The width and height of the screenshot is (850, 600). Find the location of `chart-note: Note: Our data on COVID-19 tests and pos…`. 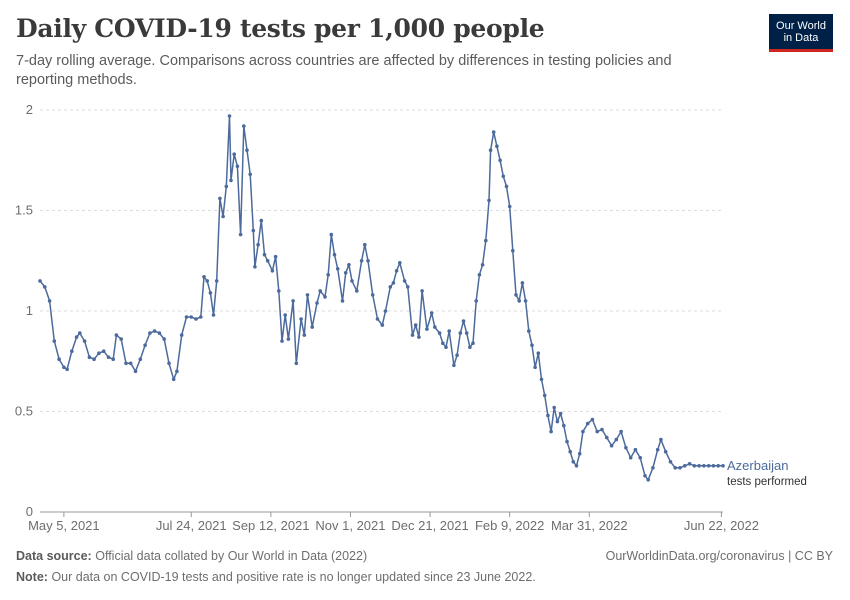

chart-note: Note: Our data on COVID-19 tests and pos… is located at coordinates (276, 577).